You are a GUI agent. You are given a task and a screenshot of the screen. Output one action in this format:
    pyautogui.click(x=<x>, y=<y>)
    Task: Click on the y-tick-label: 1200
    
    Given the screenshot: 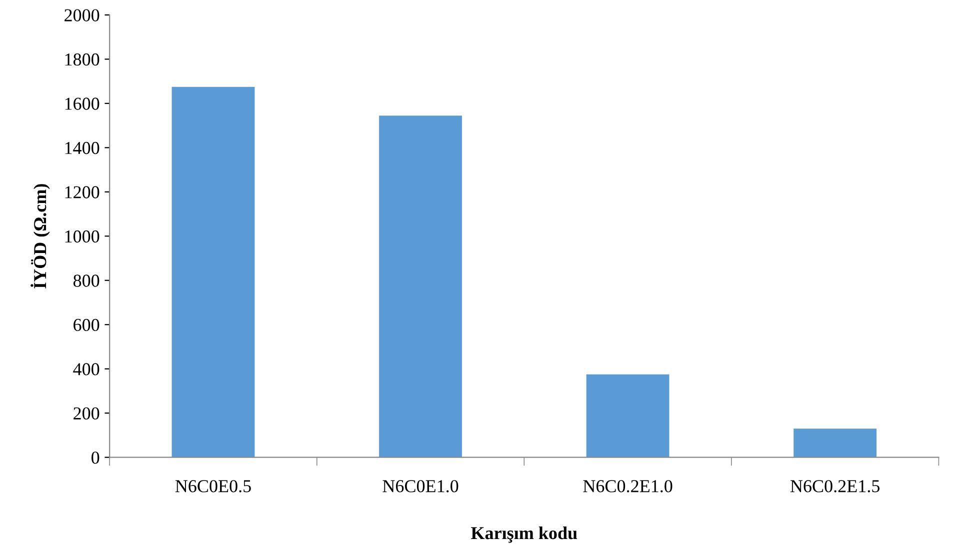 What is the action you would take?
    pyautogui.click(x=82, y=192)
    